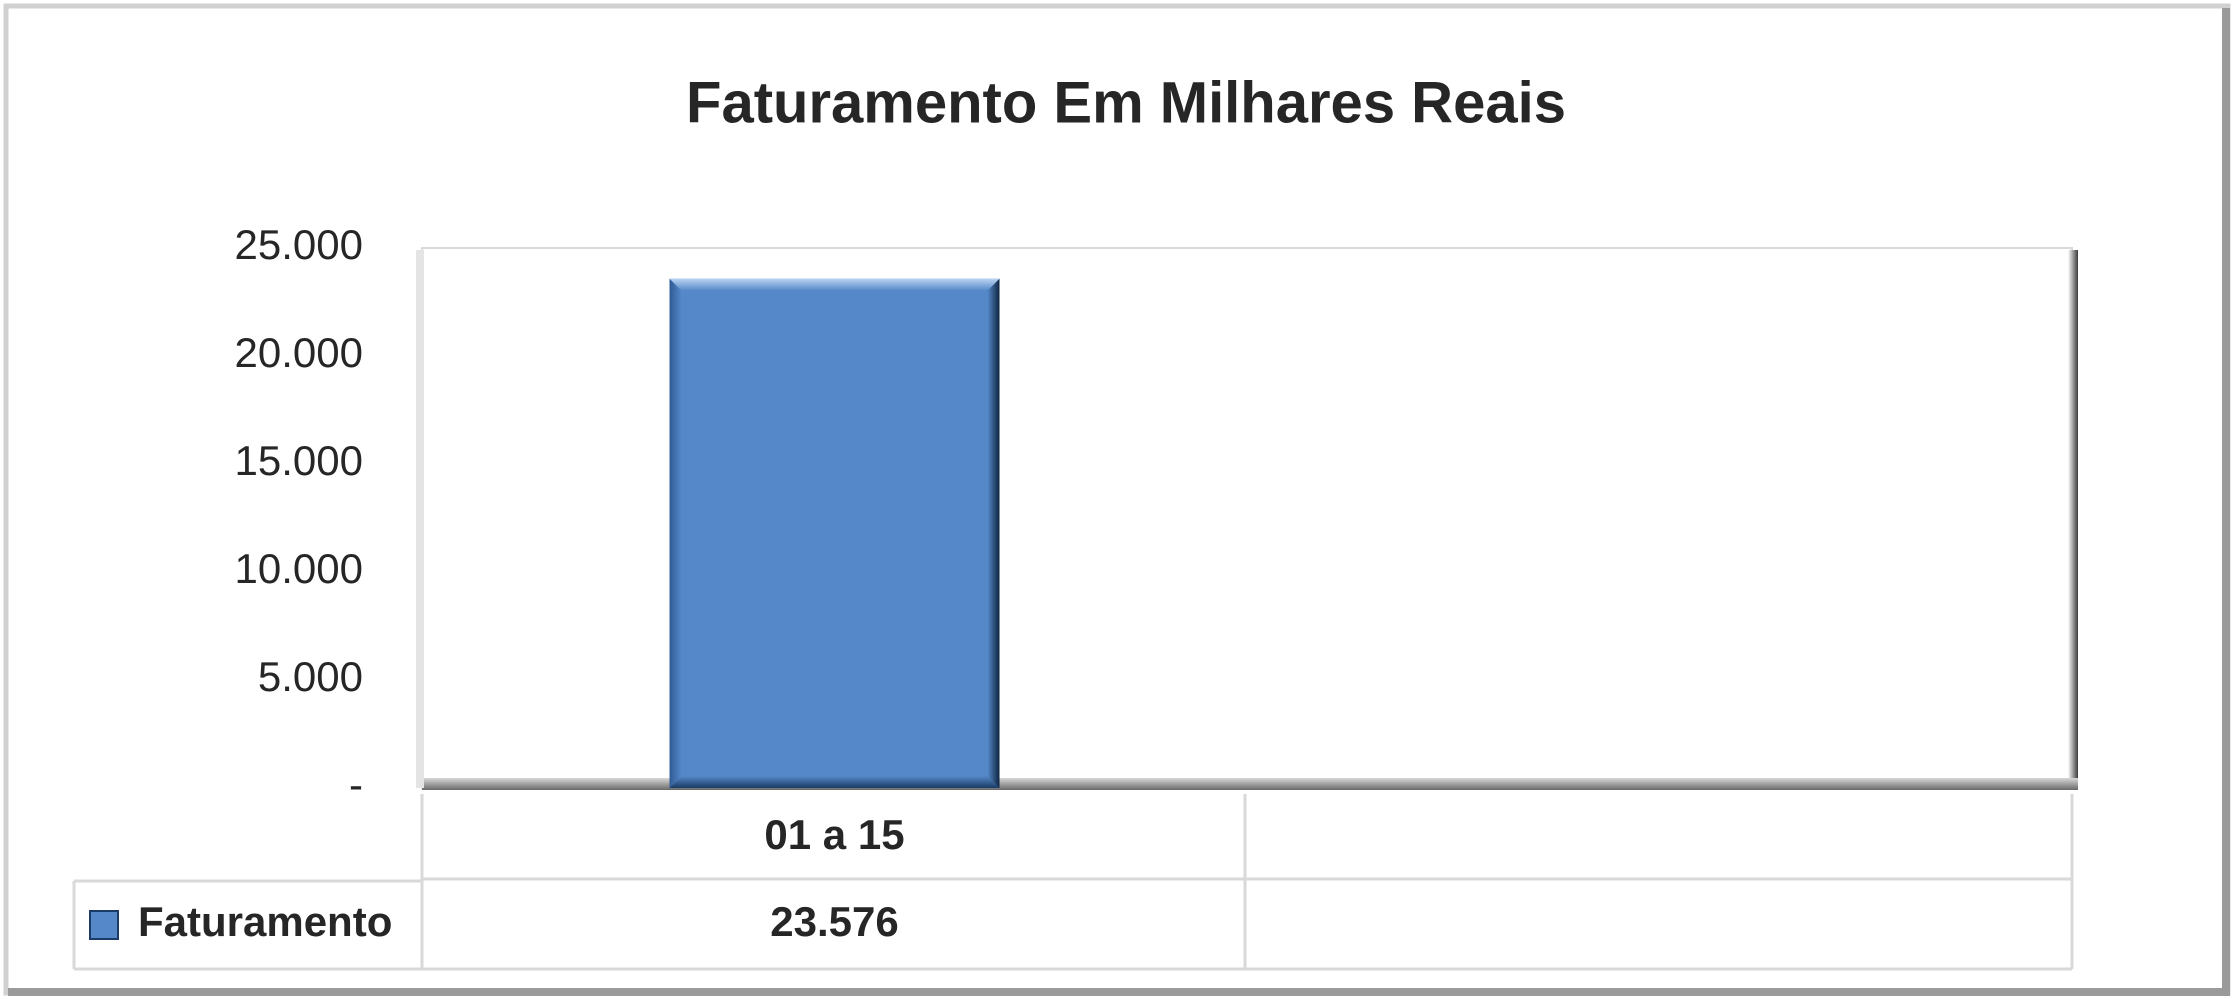 This screenshot has height=999, width=2234. What do you see at coordinates (310, 676) in the screenshot?
I see `y-tick-label: 5.000` at bounding box center [310, 676].